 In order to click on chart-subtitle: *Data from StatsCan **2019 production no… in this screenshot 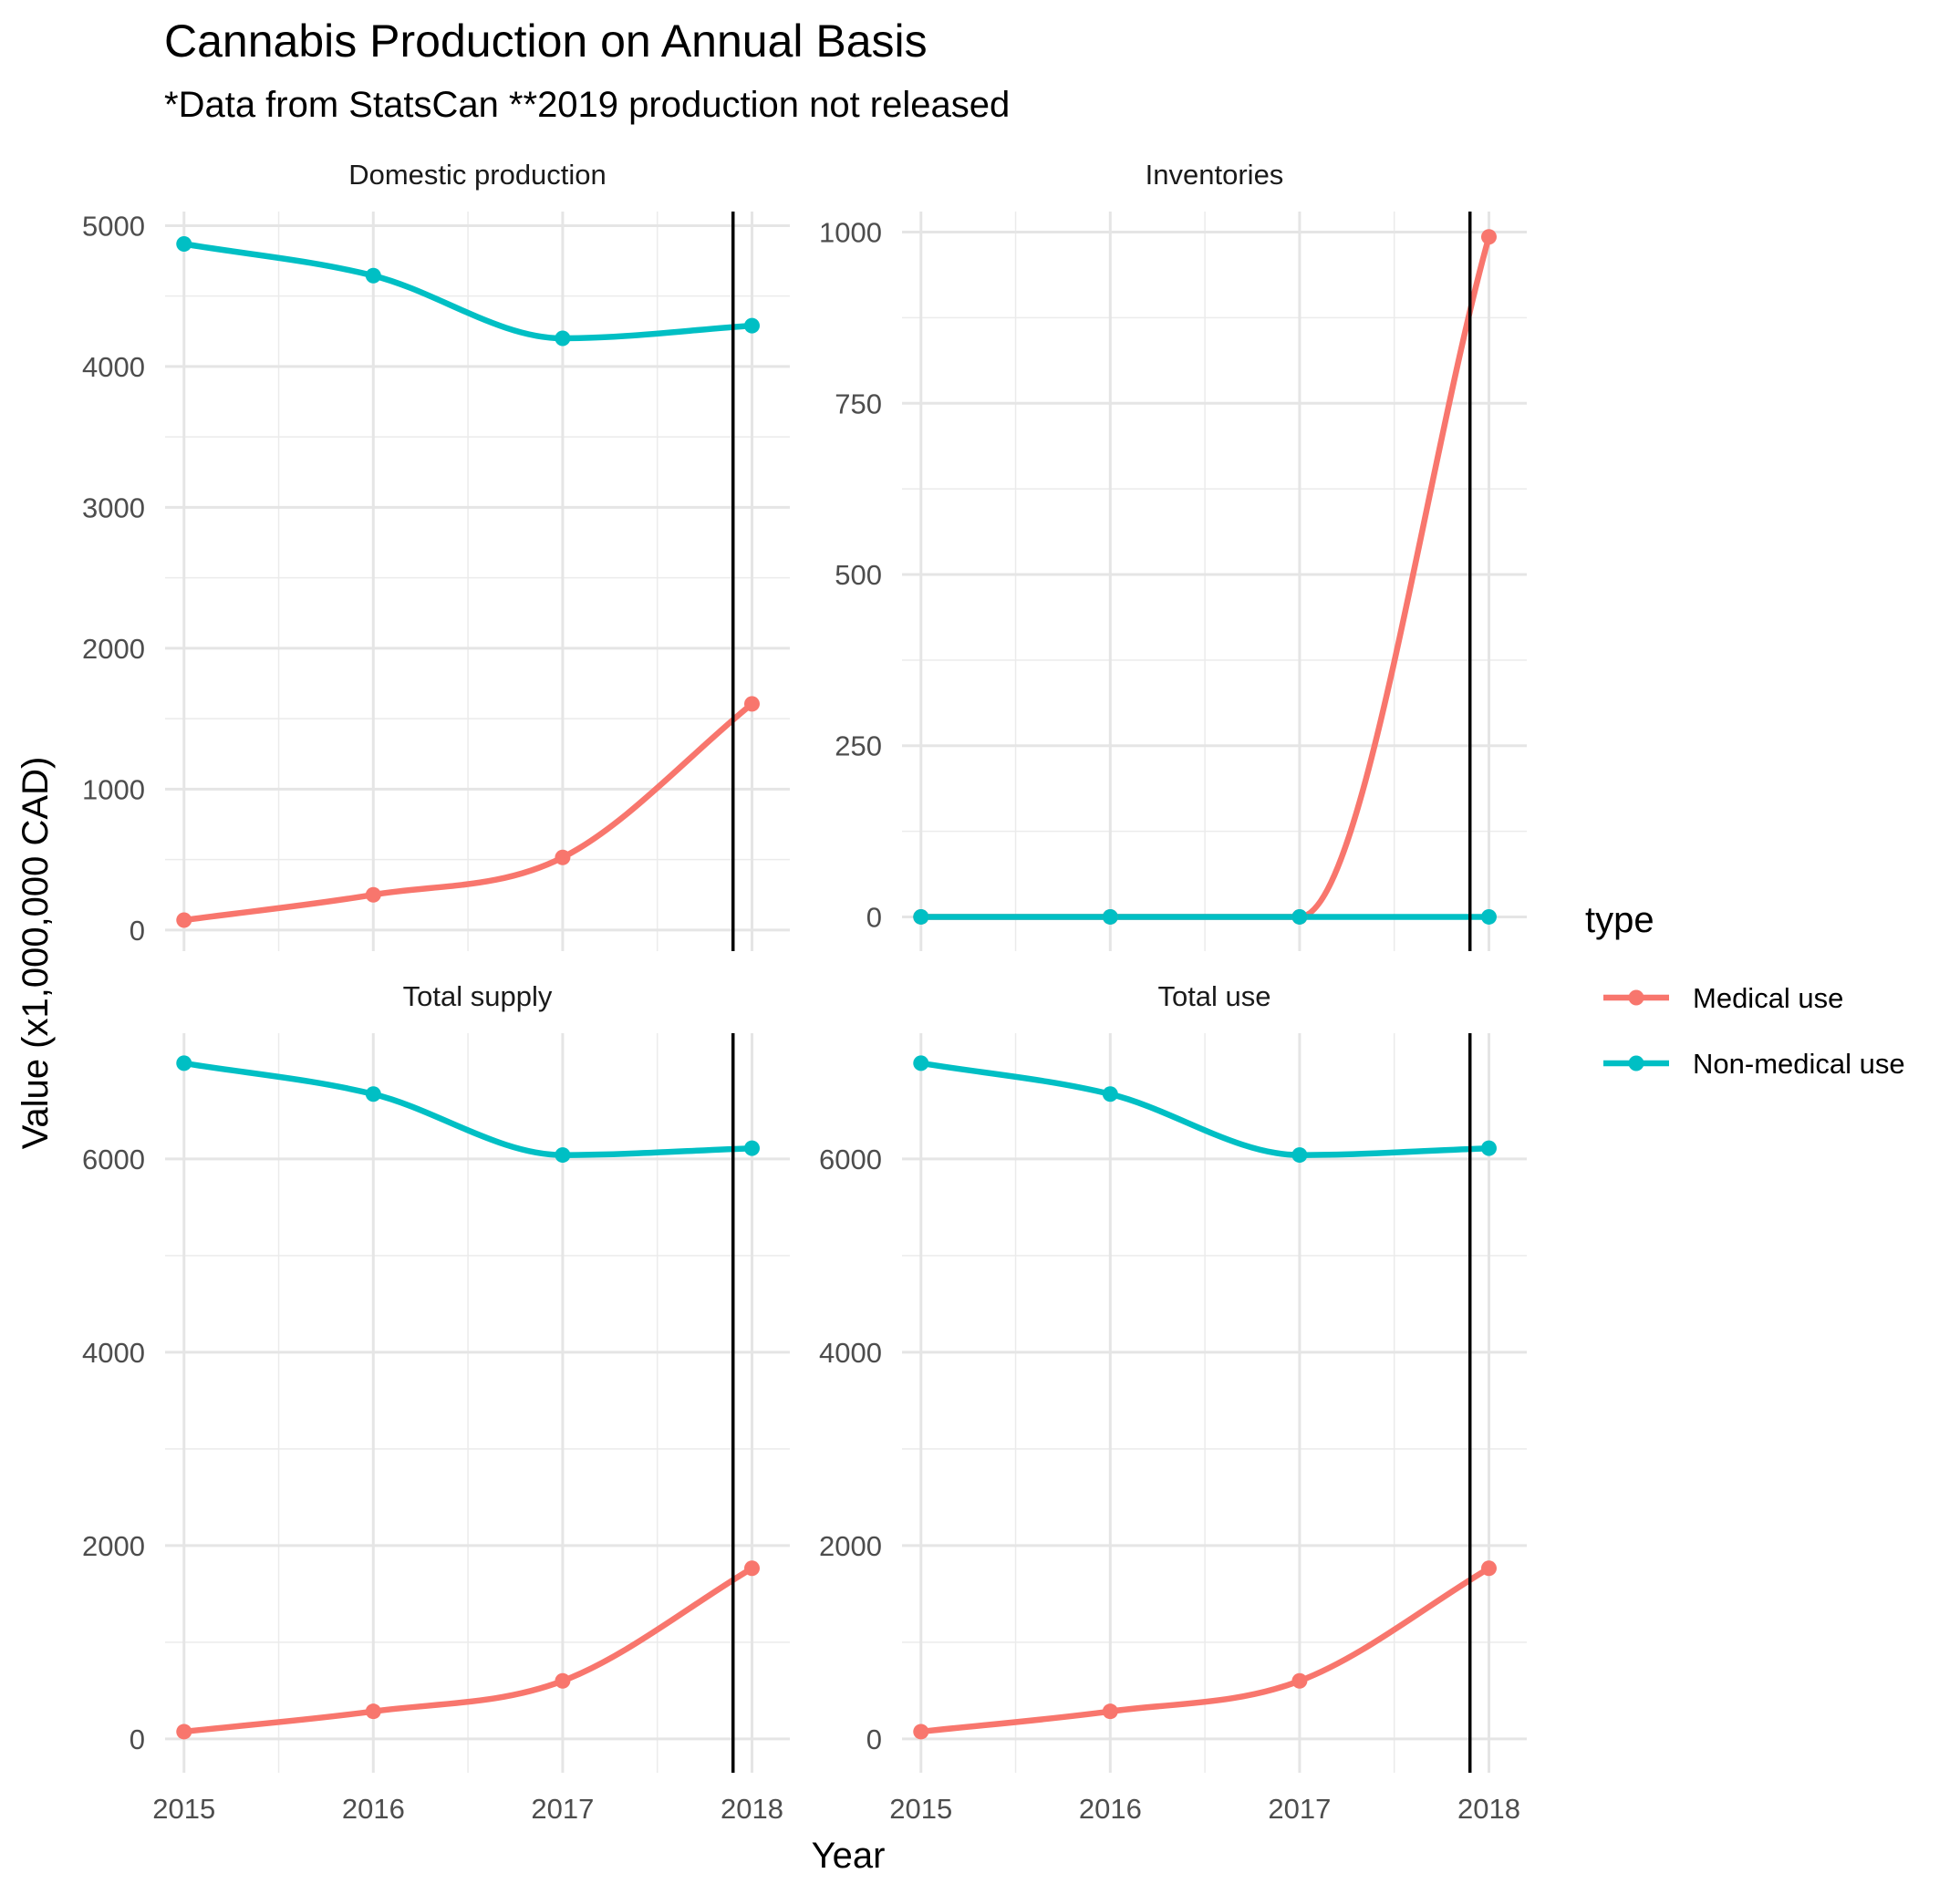, I will do `click(587, 105)`.